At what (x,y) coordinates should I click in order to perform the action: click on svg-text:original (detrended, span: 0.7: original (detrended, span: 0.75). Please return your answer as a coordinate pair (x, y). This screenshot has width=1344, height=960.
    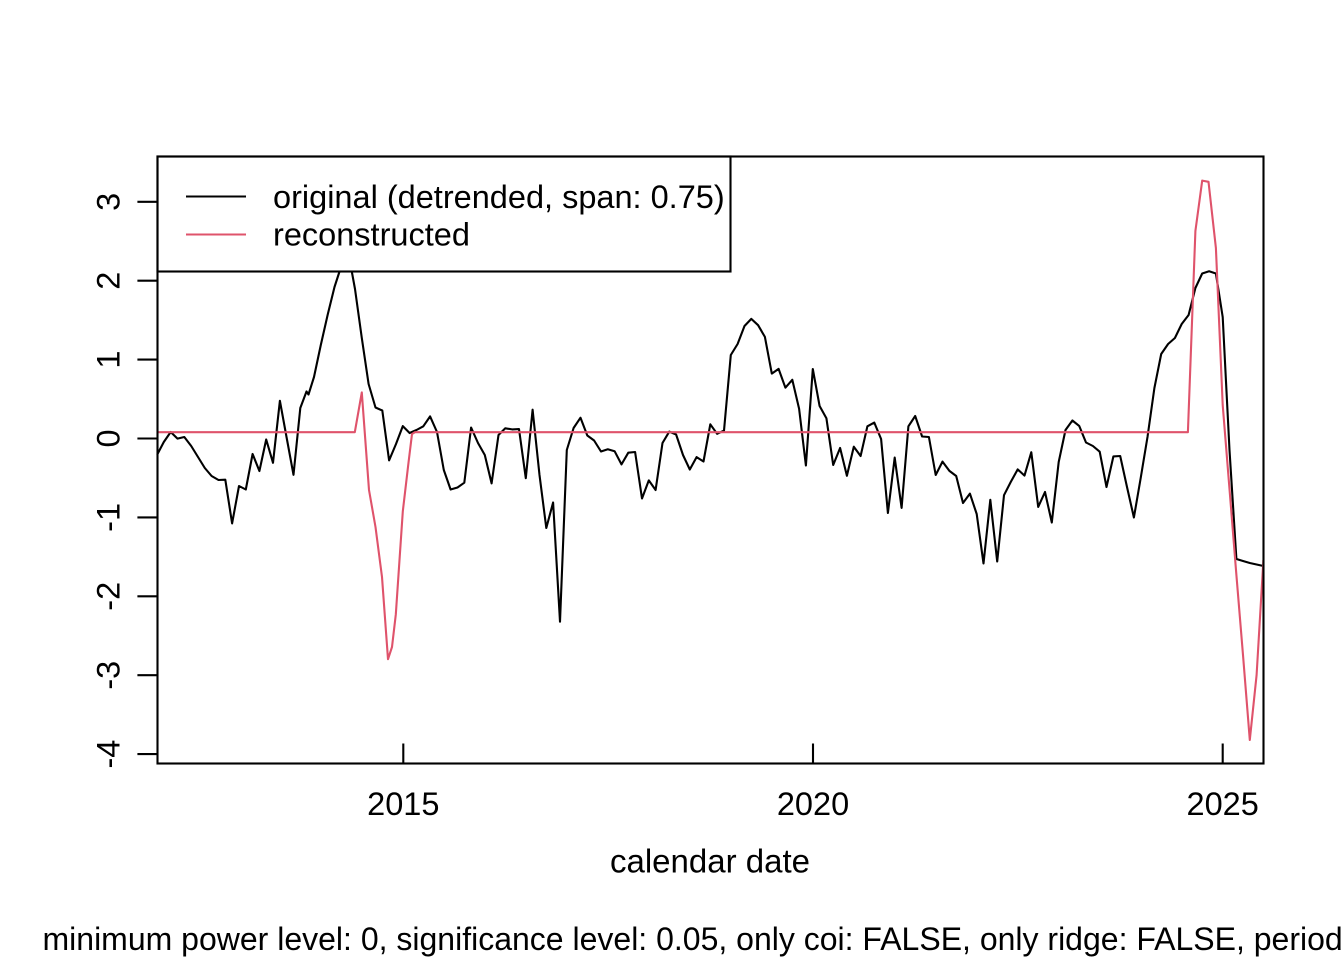
    Looking at the image, I should click on (499, 197).